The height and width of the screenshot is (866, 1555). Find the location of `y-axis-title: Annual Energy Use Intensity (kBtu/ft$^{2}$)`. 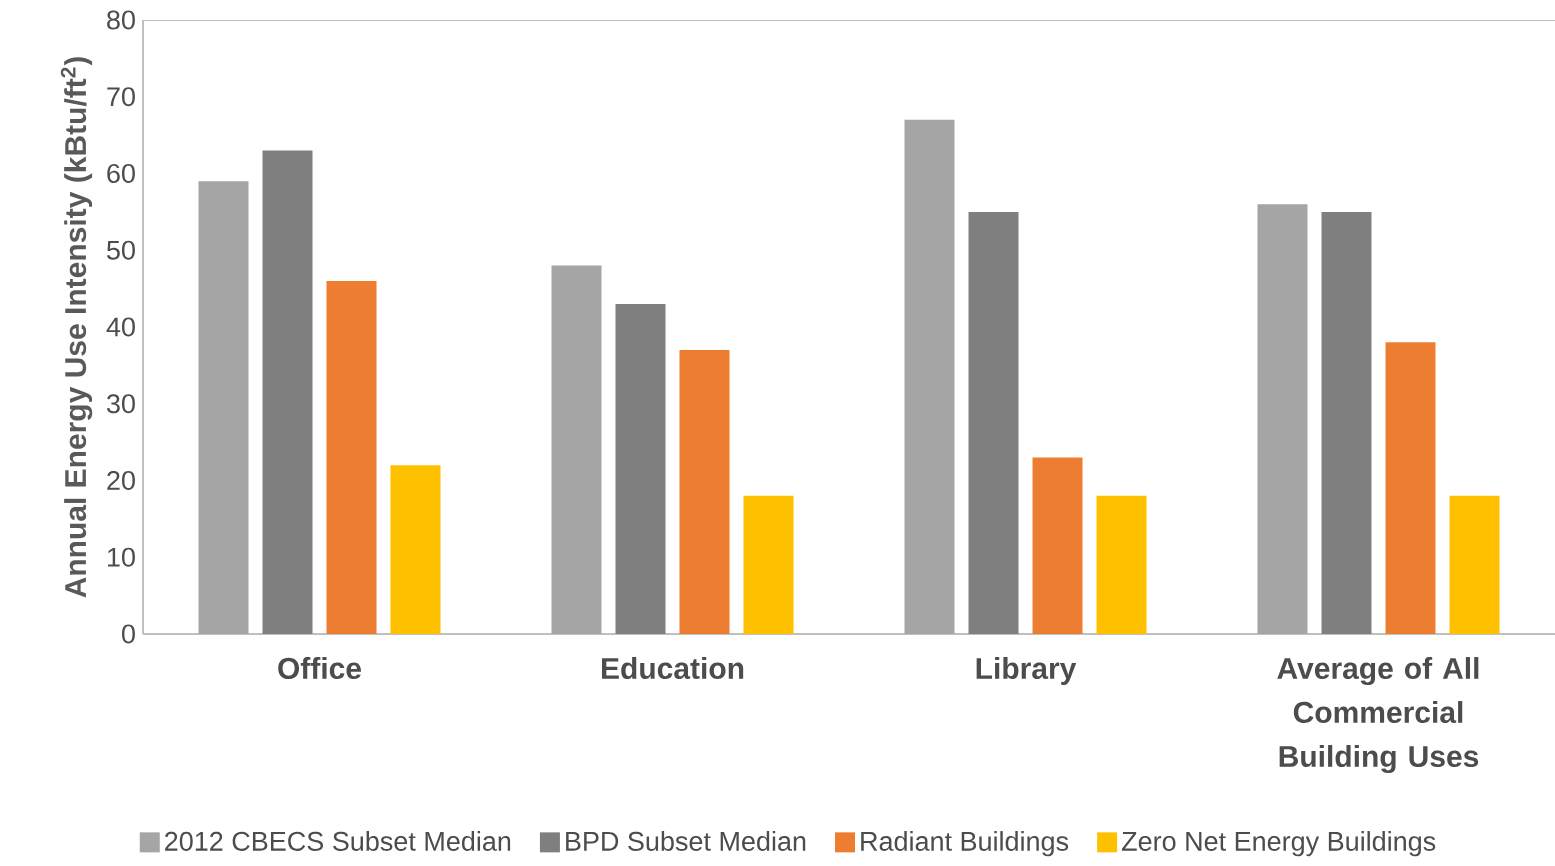

y-axis-title: Annual Energy Use Intensity (kBtu/ft$^{2}$) is located at coordinates (76, 327).